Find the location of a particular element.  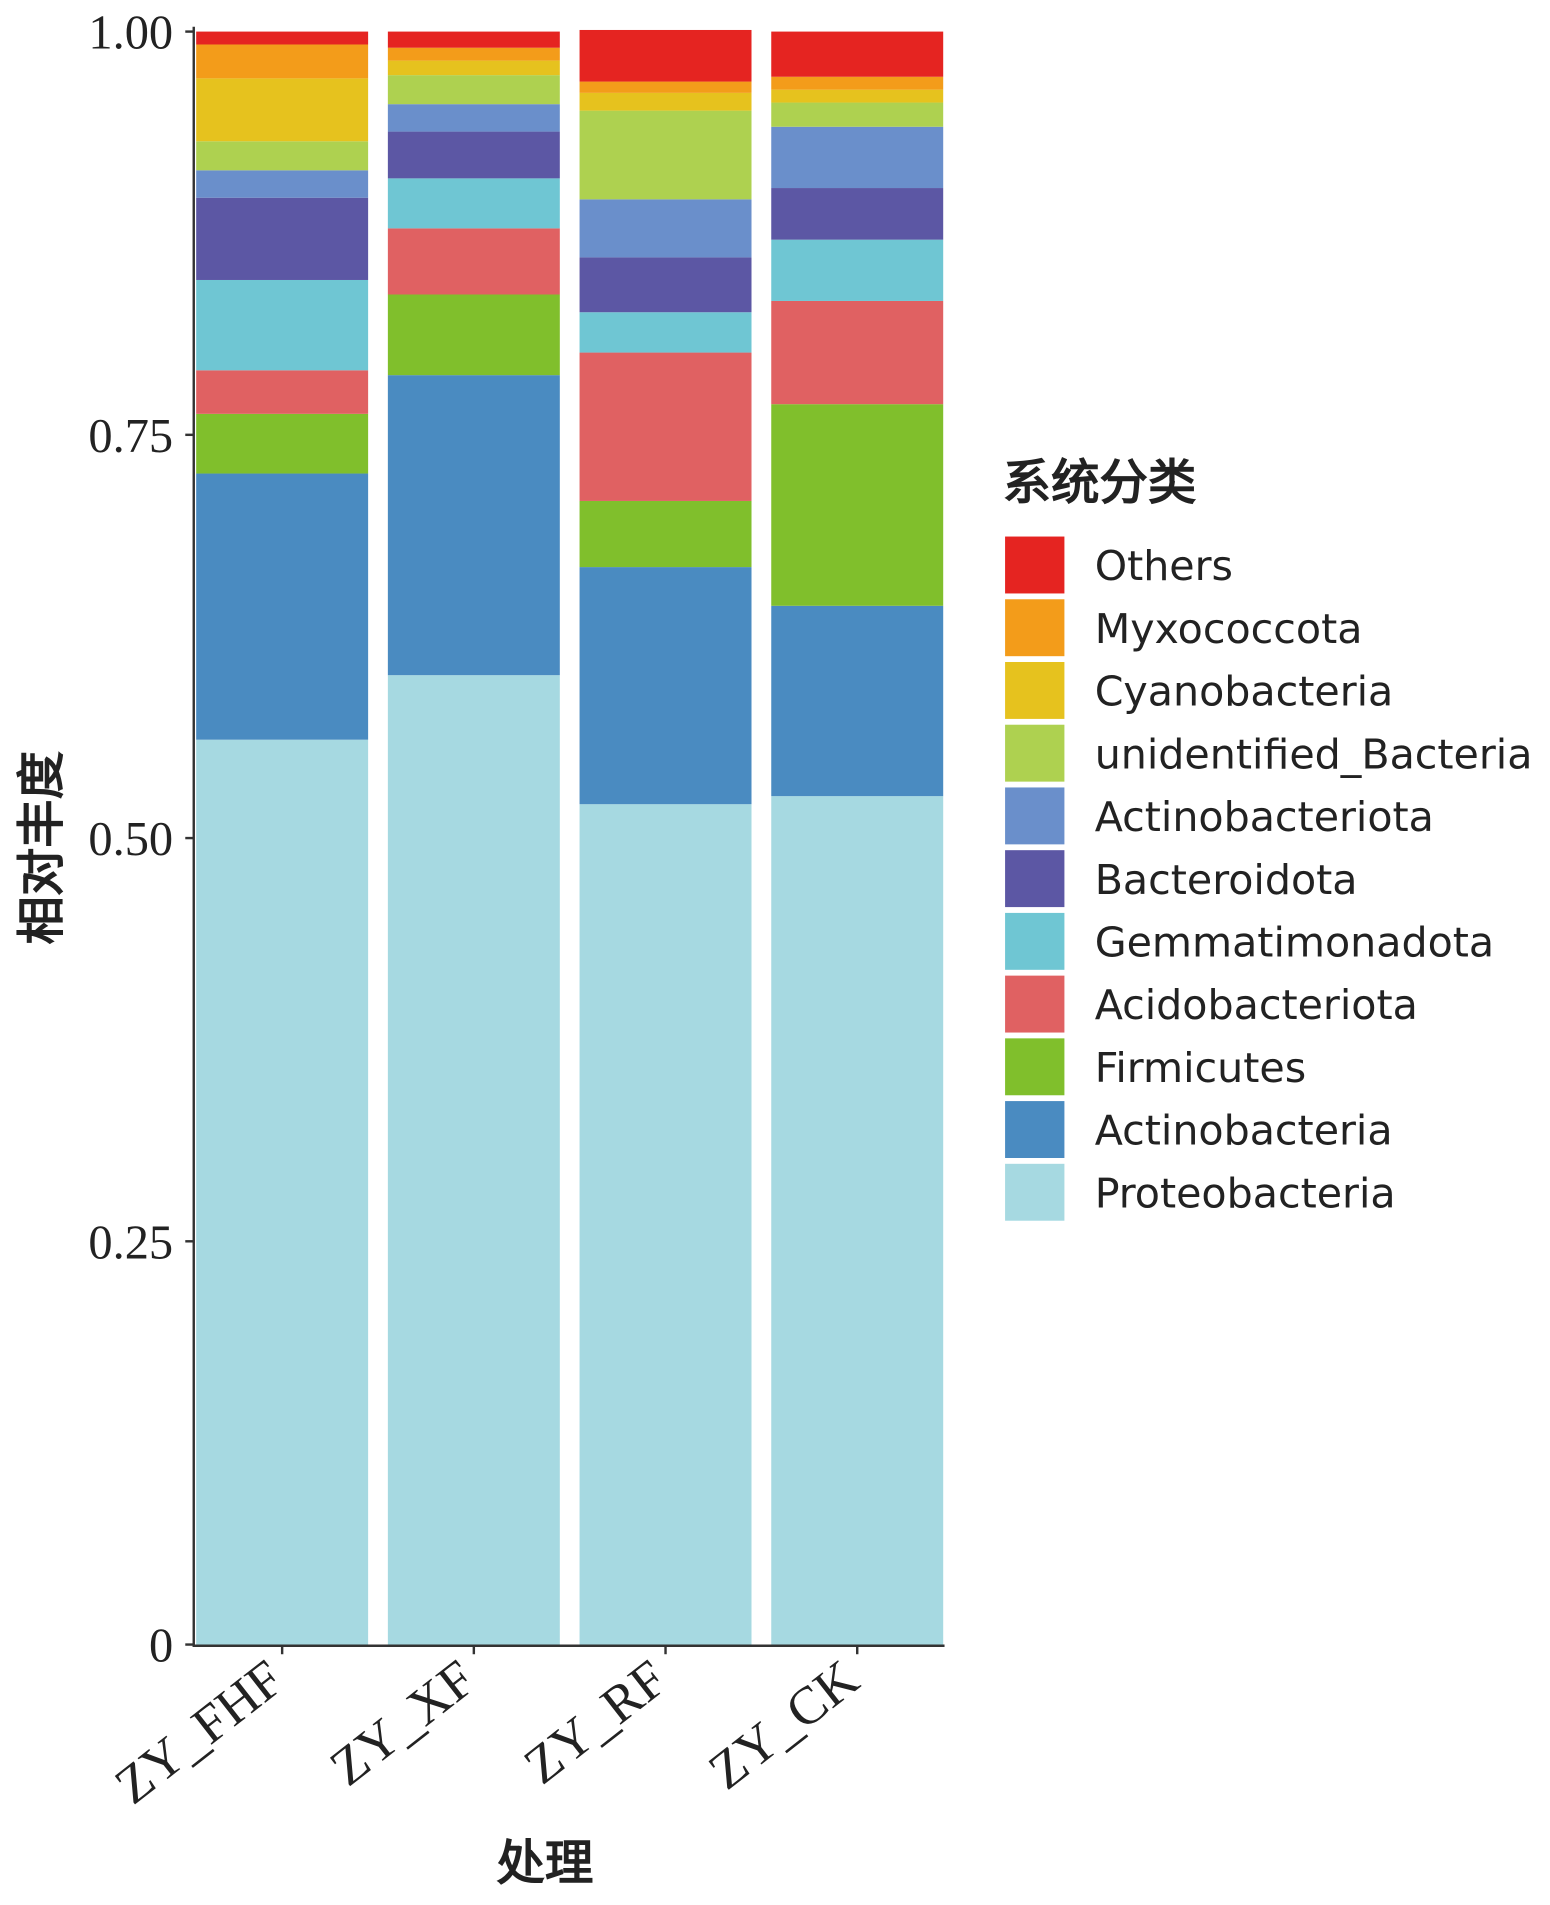

bar-segment-ZY_XF-Others is located at coordinates (473, 39).